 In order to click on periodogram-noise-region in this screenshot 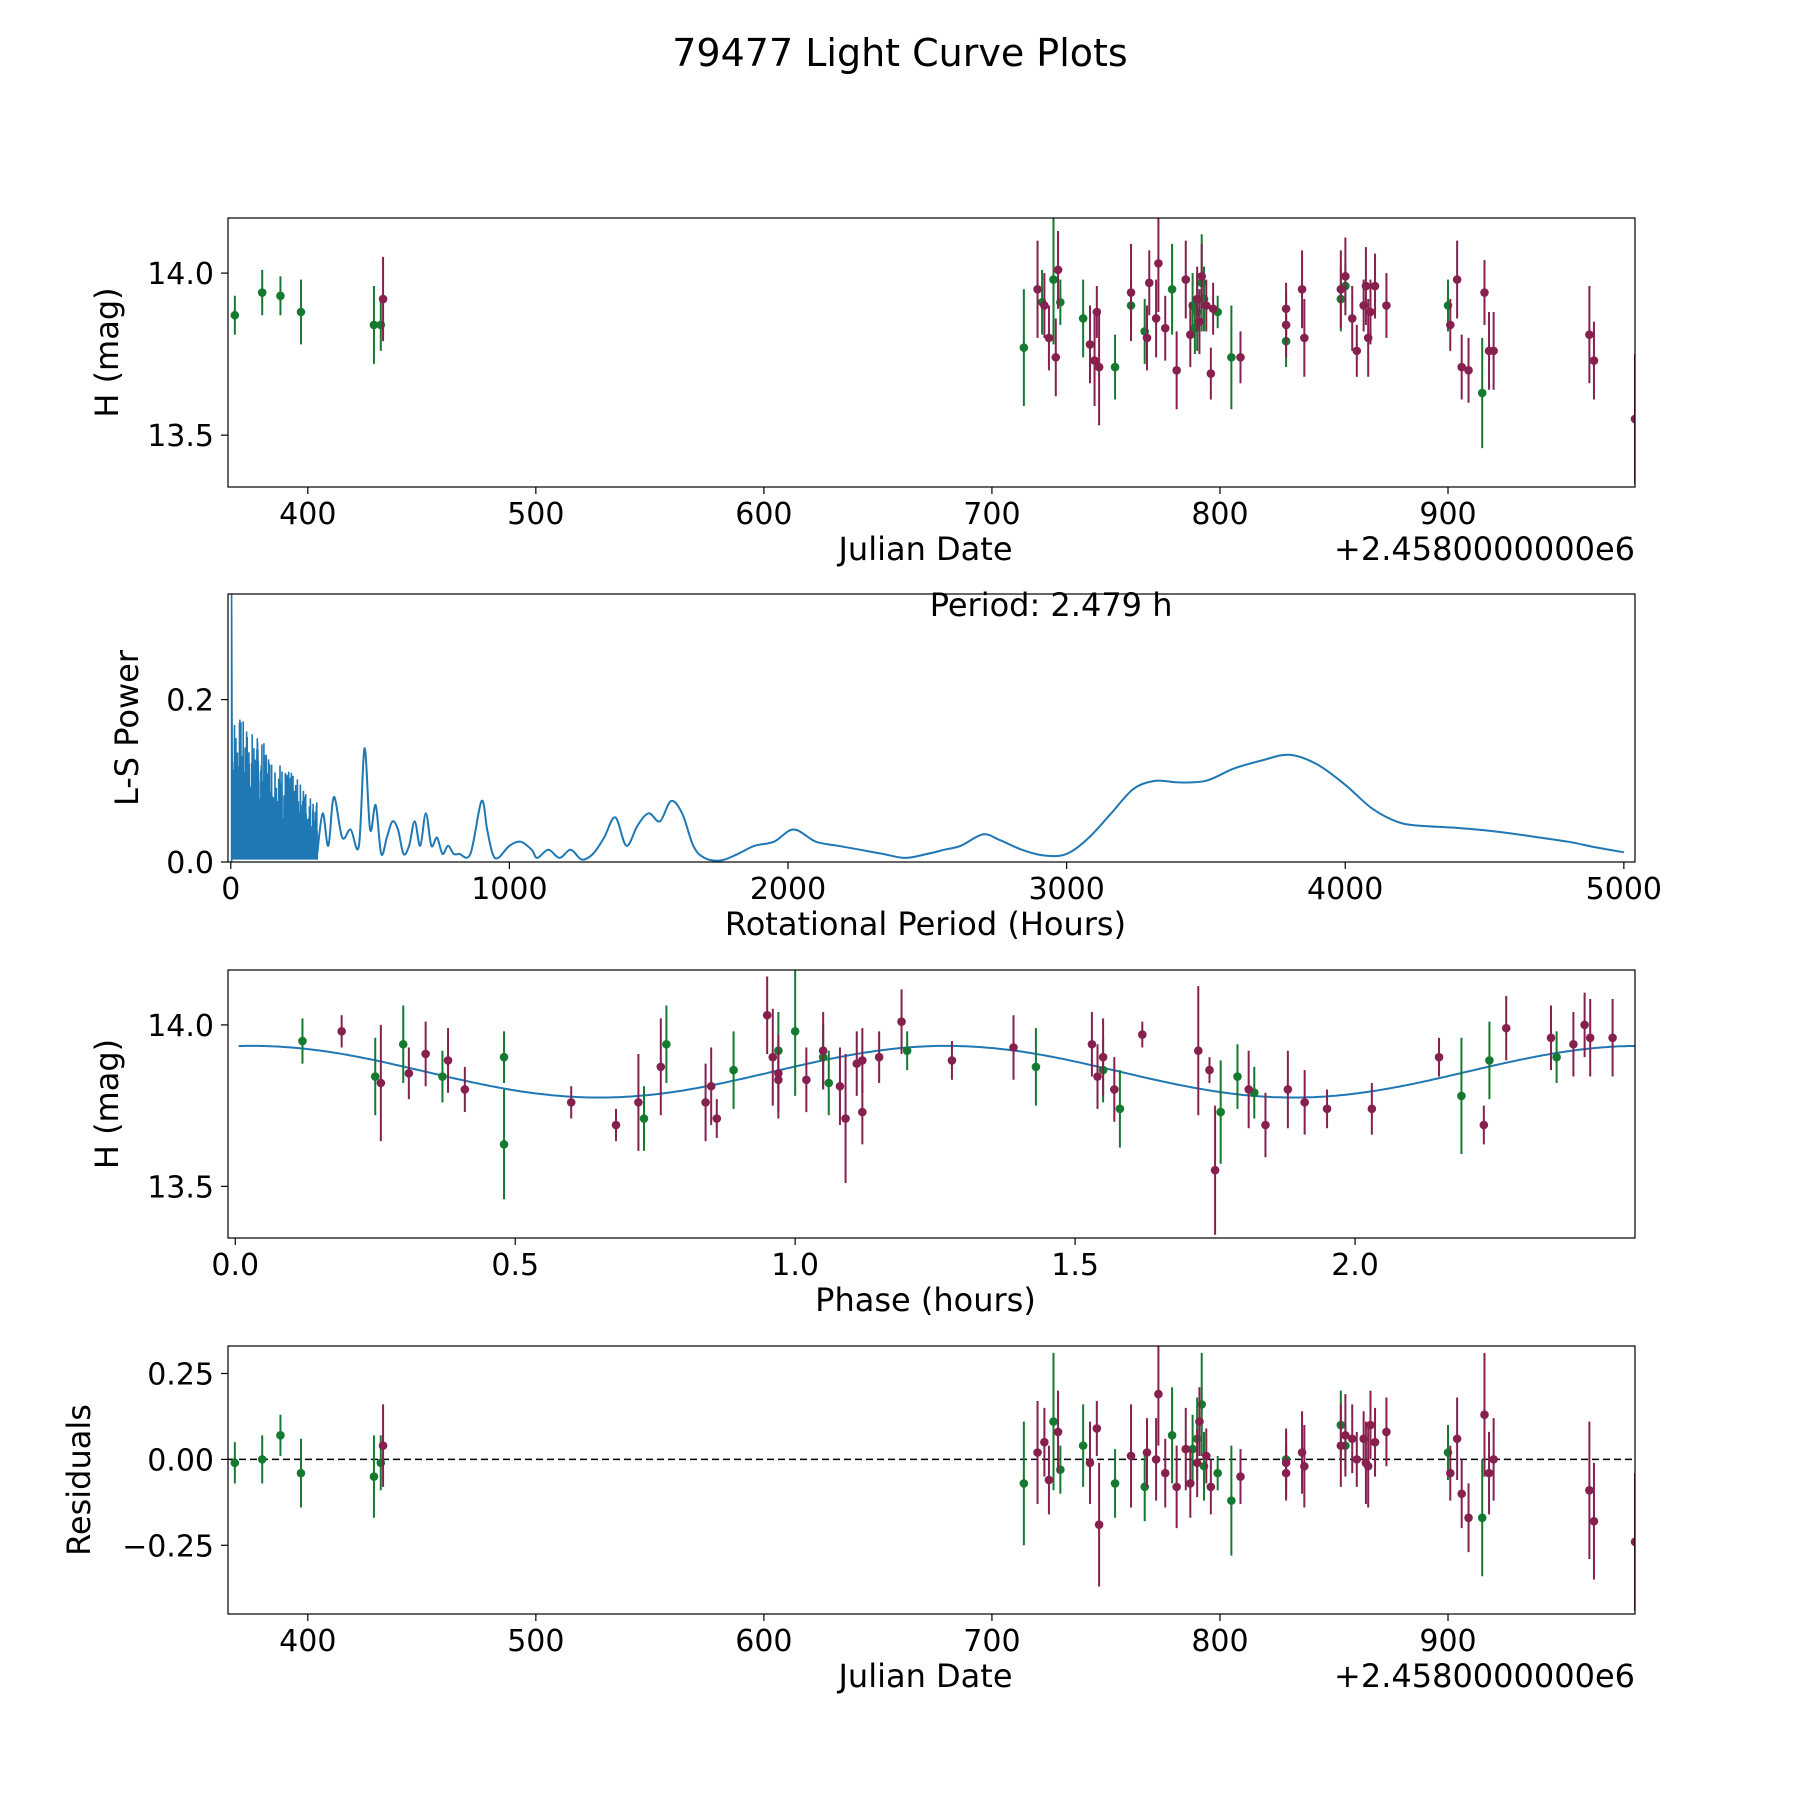, I will do `click(274, 728)`.